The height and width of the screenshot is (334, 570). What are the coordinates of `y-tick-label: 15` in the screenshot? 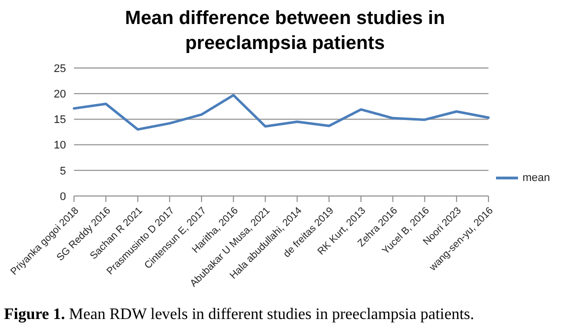 It's located at (60, 120).